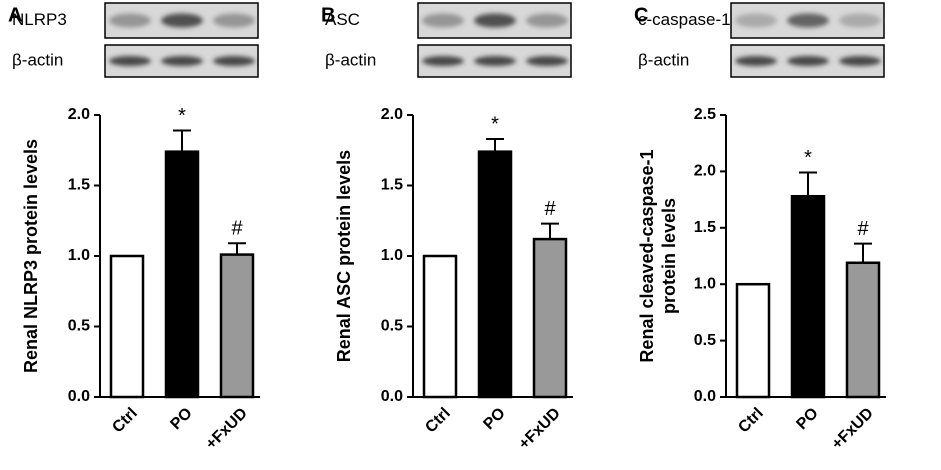  Describe the element at coordinates (658, 255) in the screenshot. I see `y-axis-label: Renal cleaved-caspase-1 protein levels` at that location.